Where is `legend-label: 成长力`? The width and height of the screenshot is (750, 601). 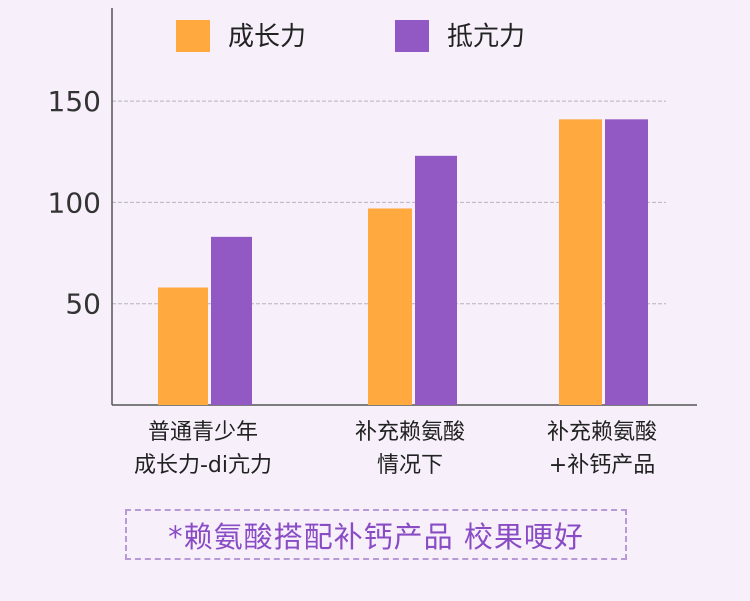 legend-label: 成长力 is located at coordinates (267, 37).